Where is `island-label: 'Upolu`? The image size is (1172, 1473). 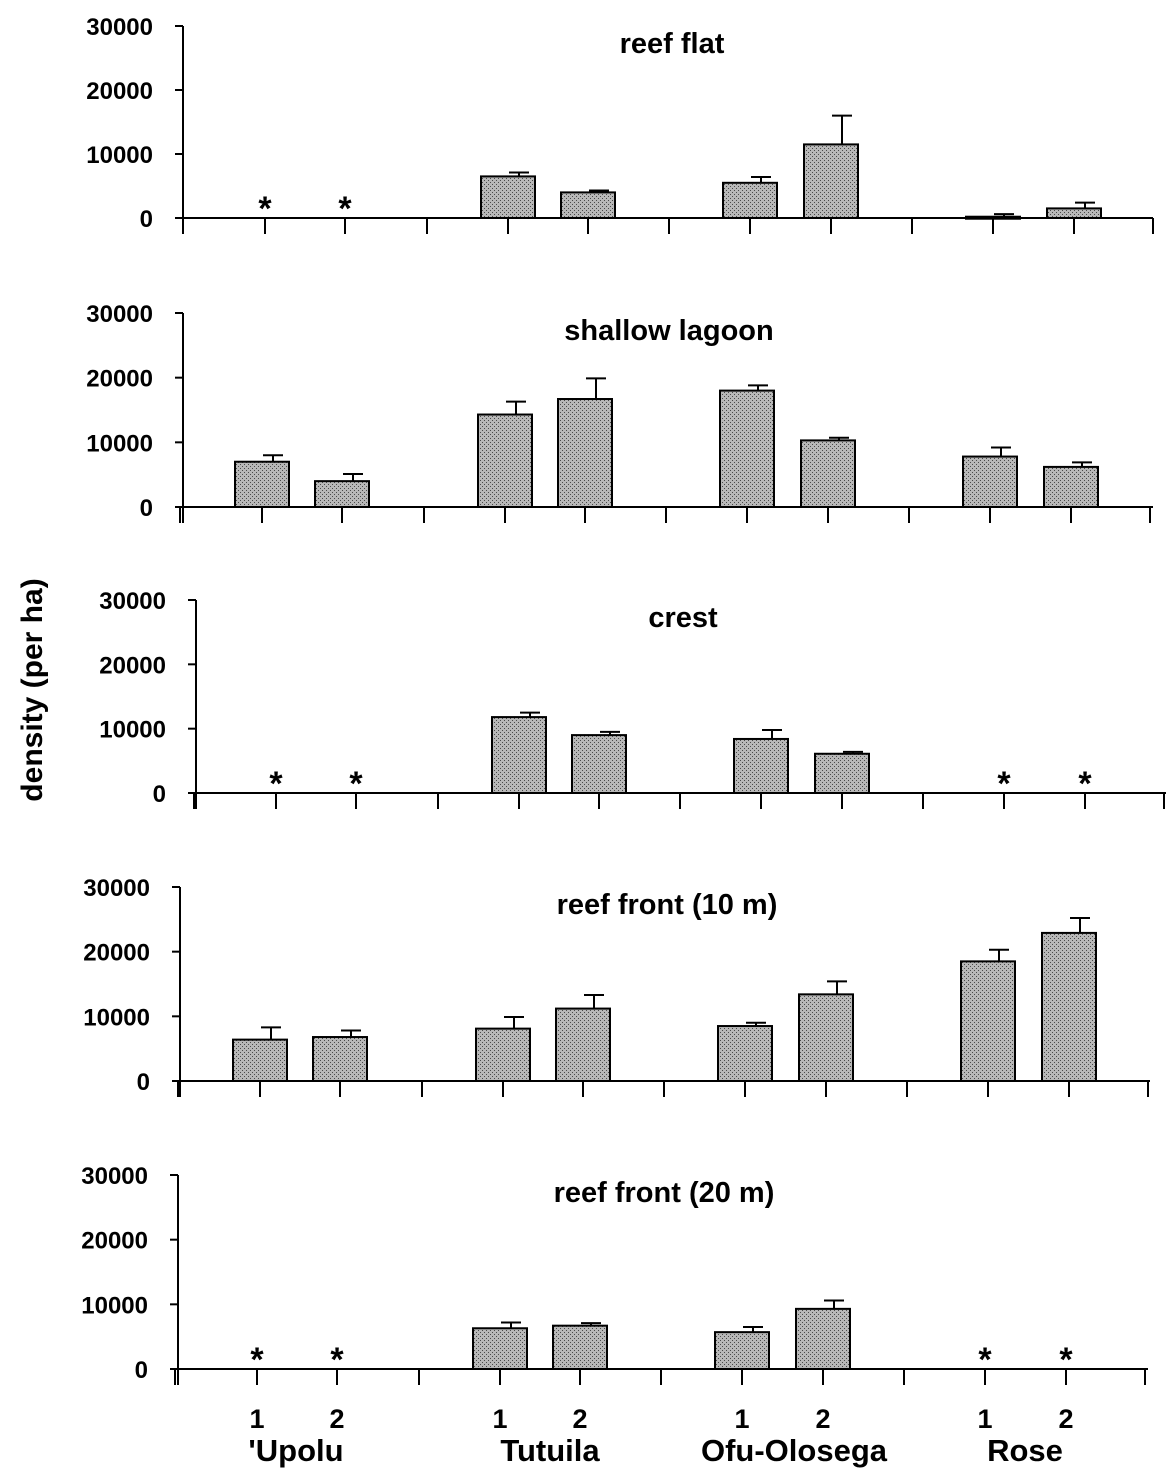
island-label: 'Upolu is located at coordinates (295, 1450).